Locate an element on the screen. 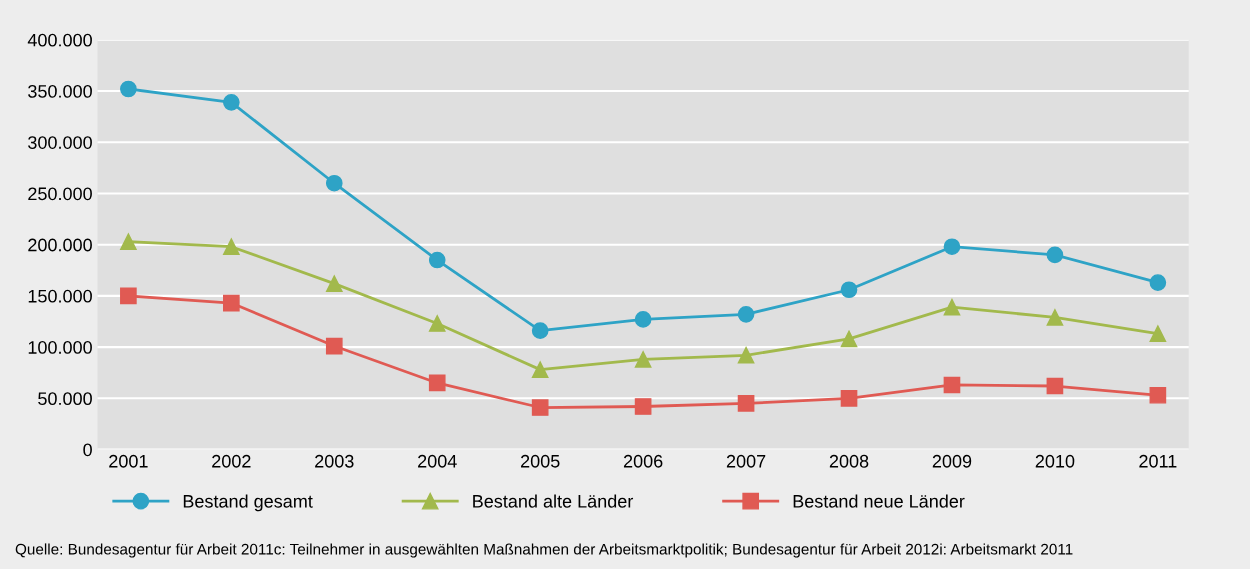  x-tick-label: 2002 is located at coordinates (231, 461).